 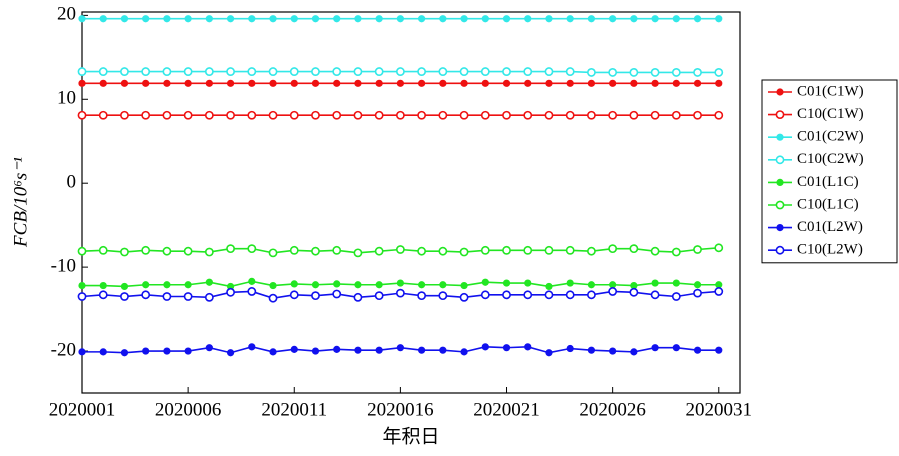 What do you see at coordinates (66, 14) in the screenshot?
I see `y-tick-label: 20` at bounding box center [66, 14].